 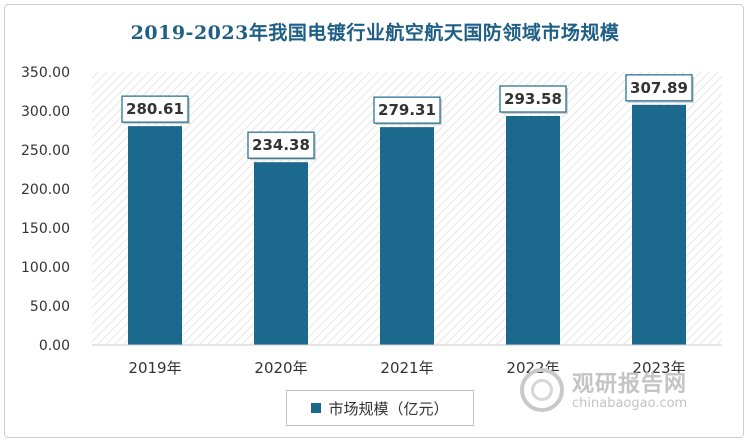 I want to click on y-tick-label: 100.00, so click(x=45, y=268).